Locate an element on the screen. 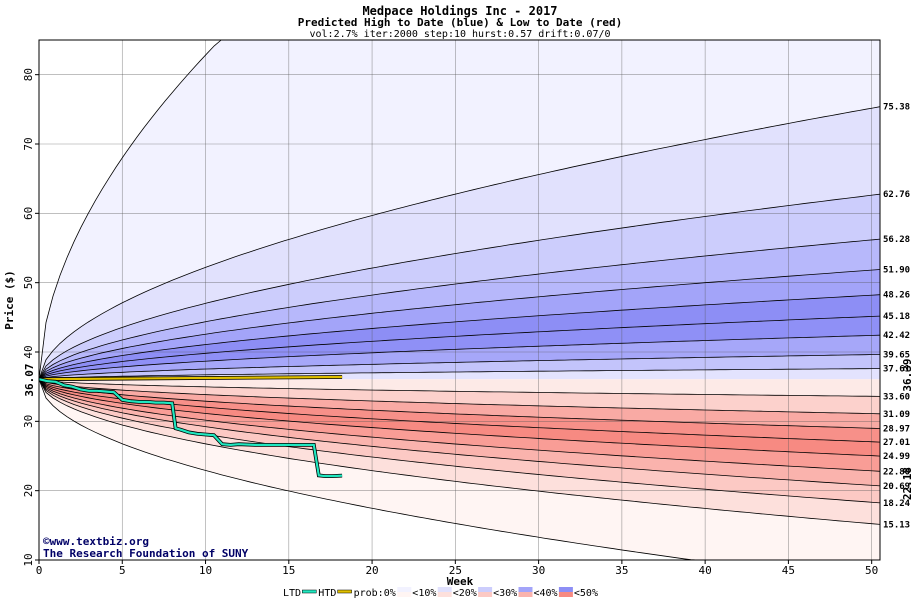  quantile-label-14: 22.80 is located at coordinates (896, 472).